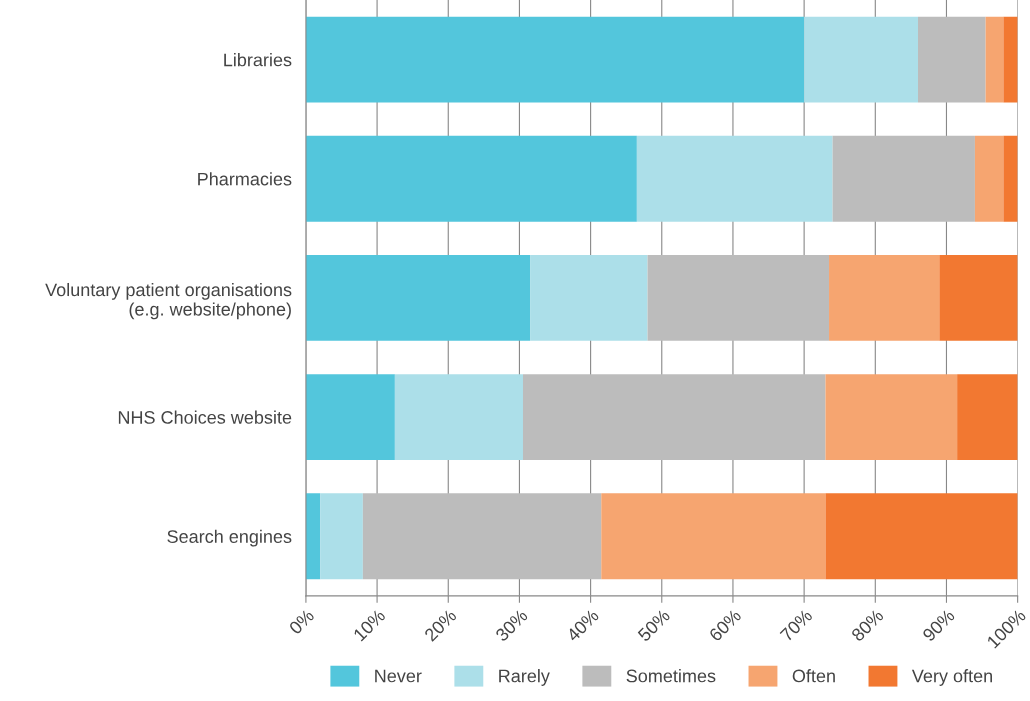 The width and height of the screenshot is (1030, 701). I want to click on legend-label: Very often, so click(951, 677).